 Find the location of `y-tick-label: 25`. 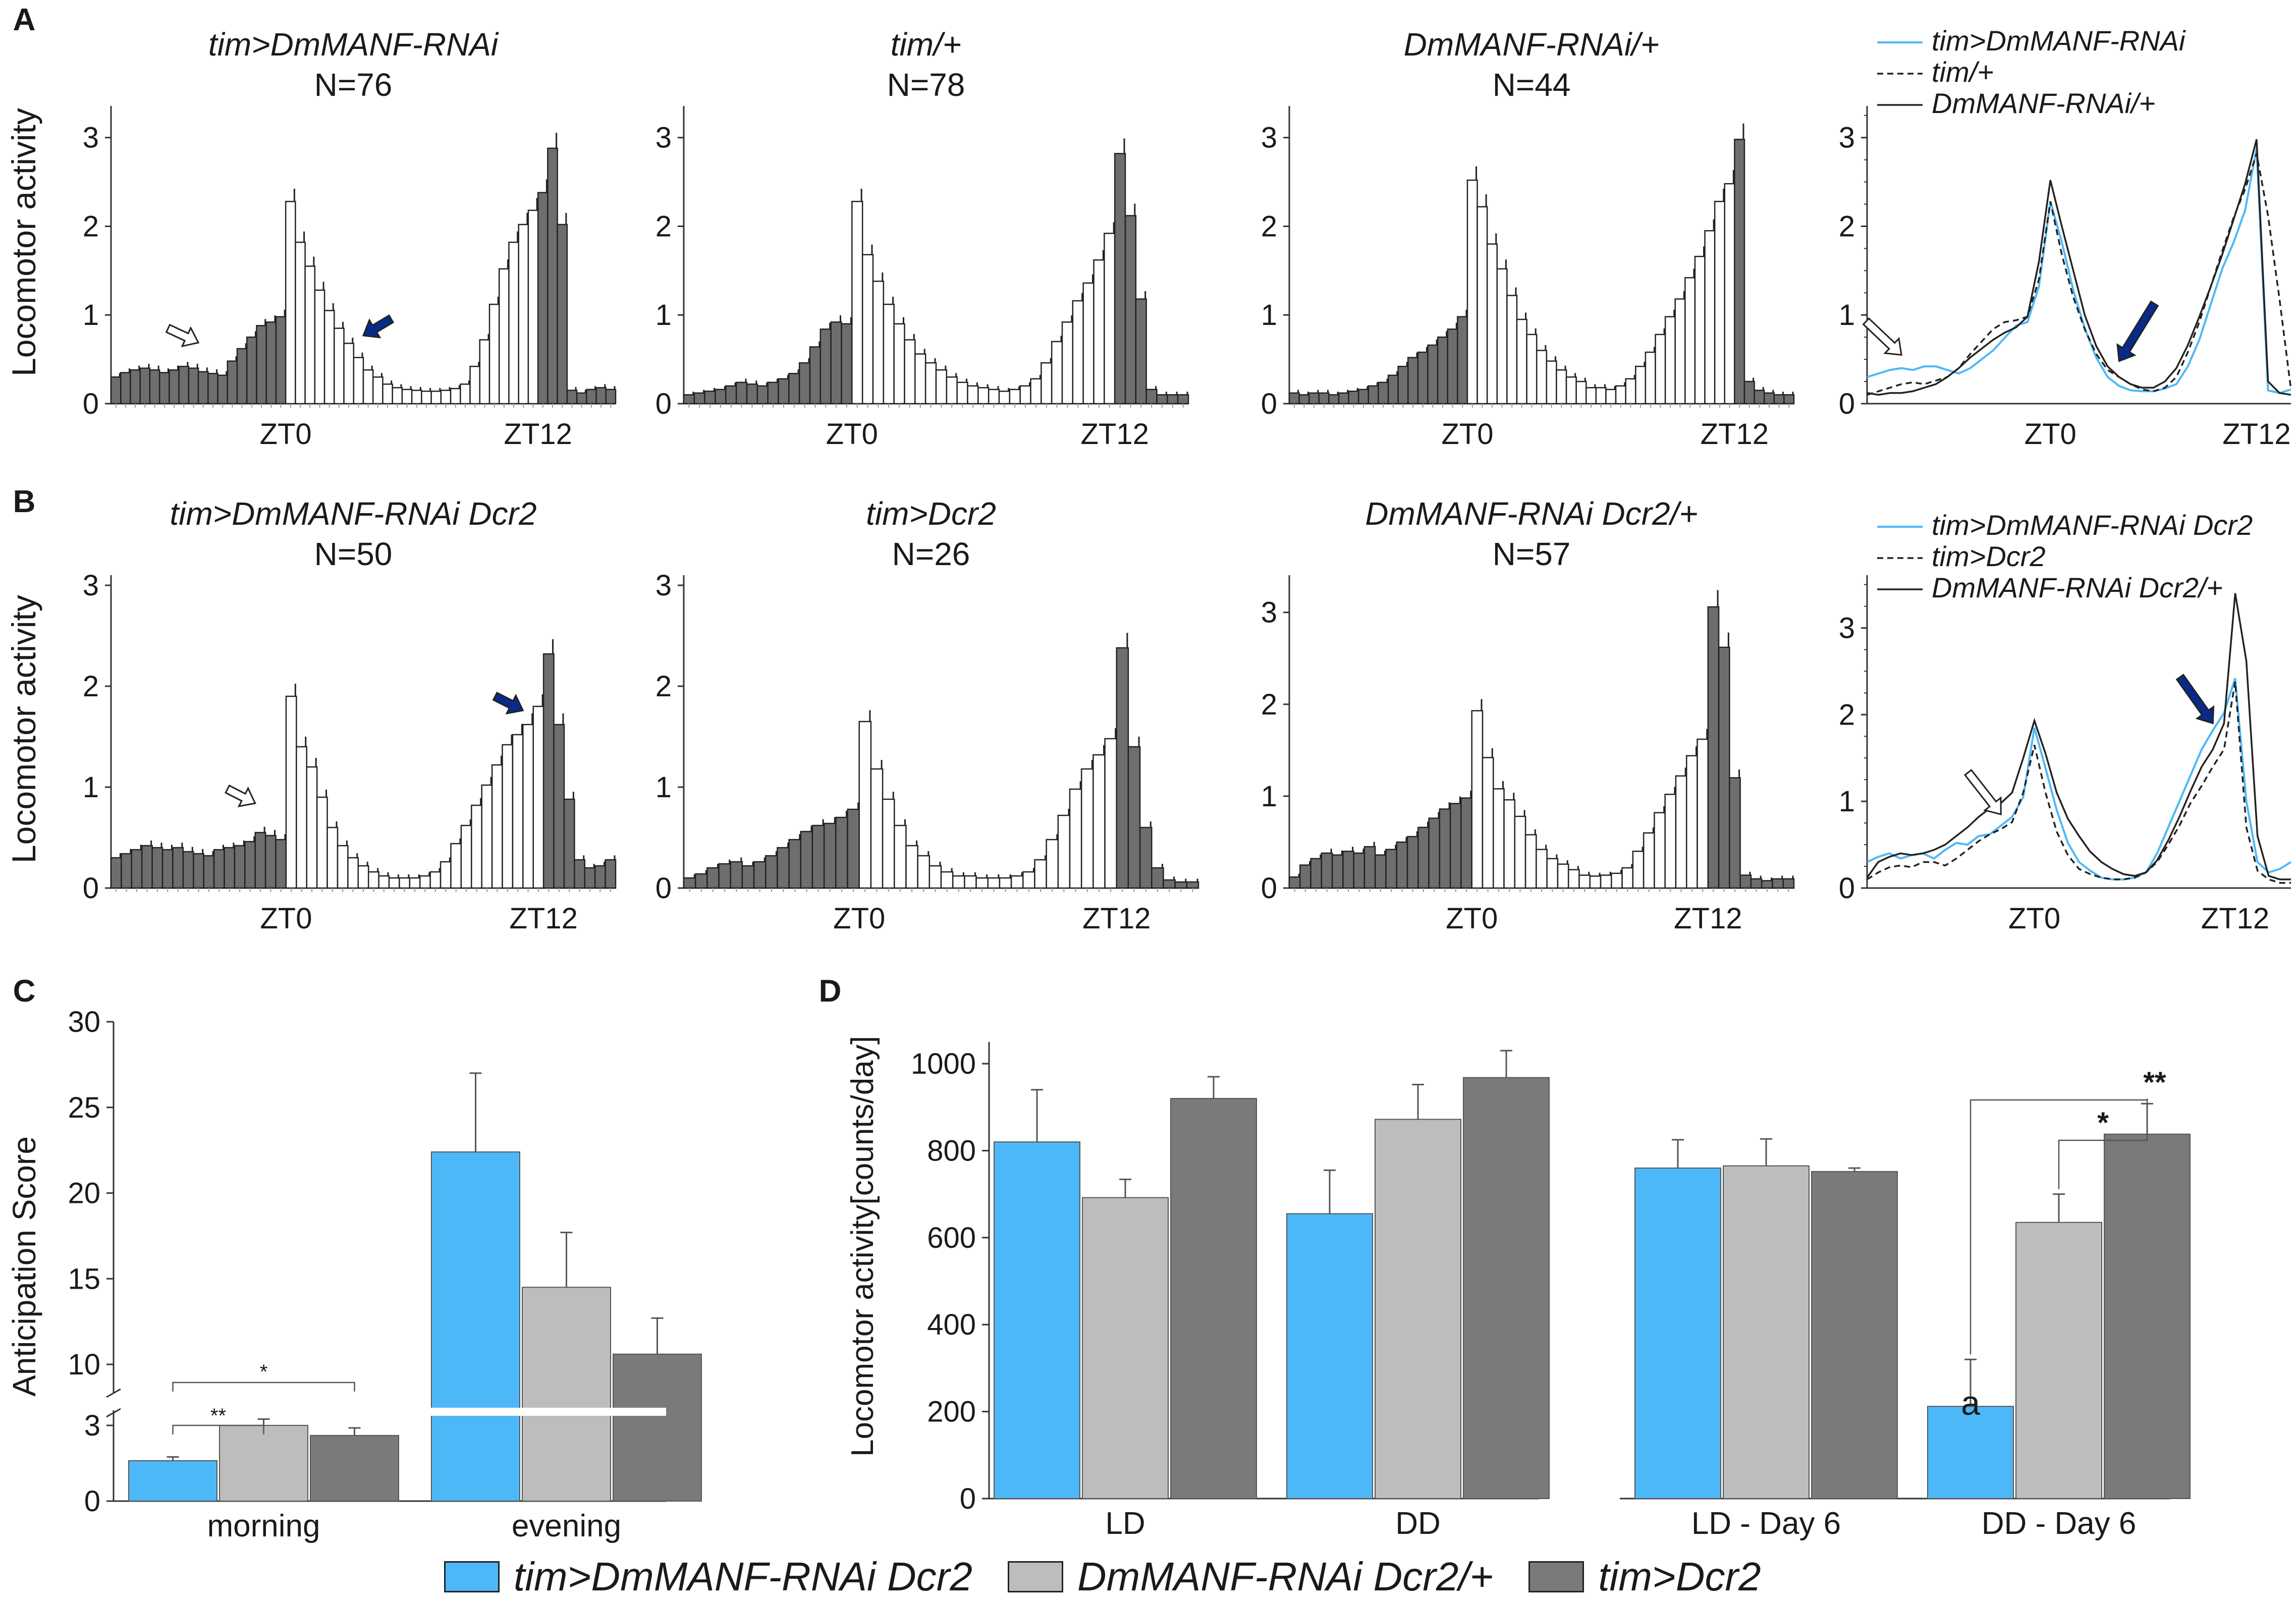

y-tick-label: 25 is located at coordinates (84, 1107).